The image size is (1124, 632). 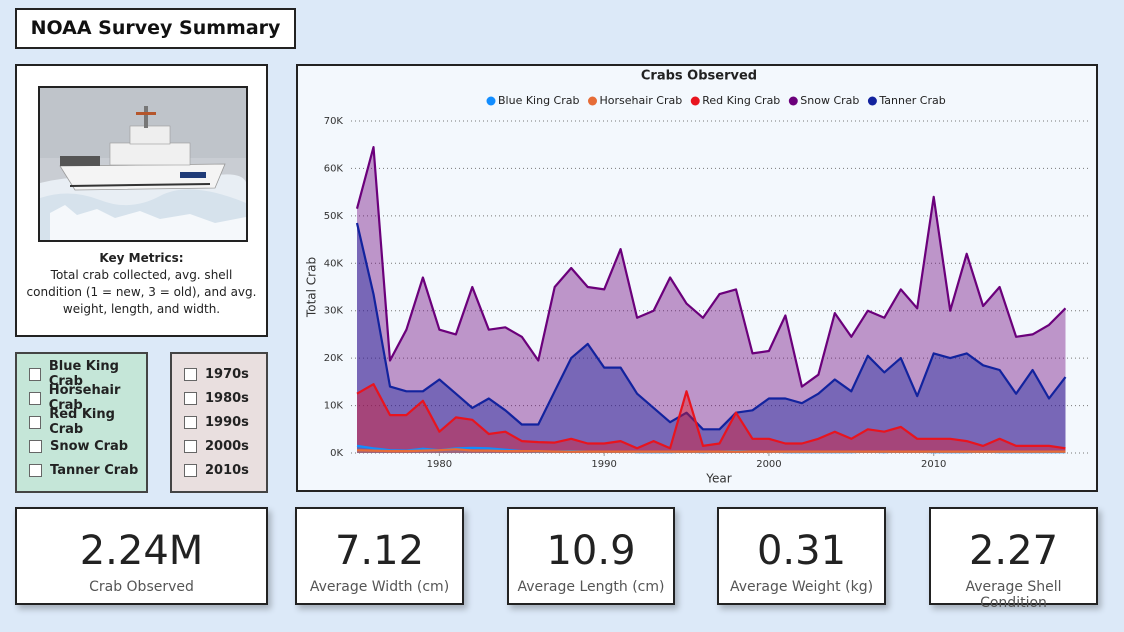 I want to click on legend-label: Horsehair Crab, so click(x=641, y=100).